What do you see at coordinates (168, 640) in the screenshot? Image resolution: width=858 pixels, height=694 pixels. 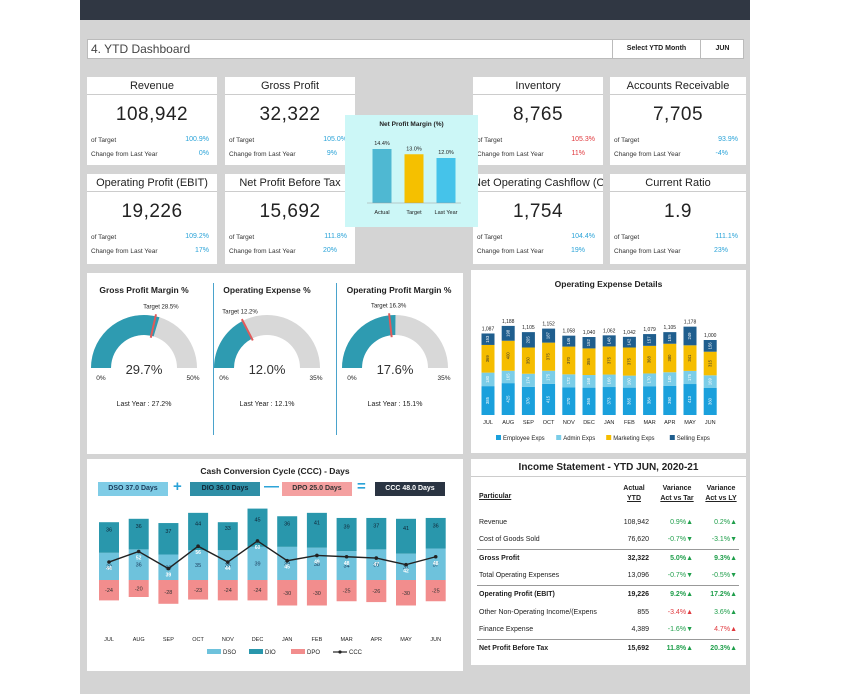 I see `ccc-category-label: SEP` at bounding box center [168, 640].